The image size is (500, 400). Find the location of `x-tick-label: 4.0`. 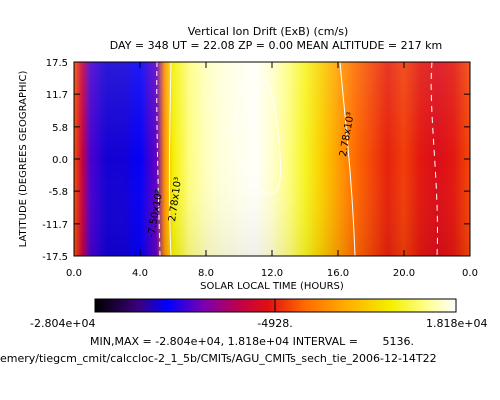

x-tick-label: 4.0 is located at coordinates (140, 273).